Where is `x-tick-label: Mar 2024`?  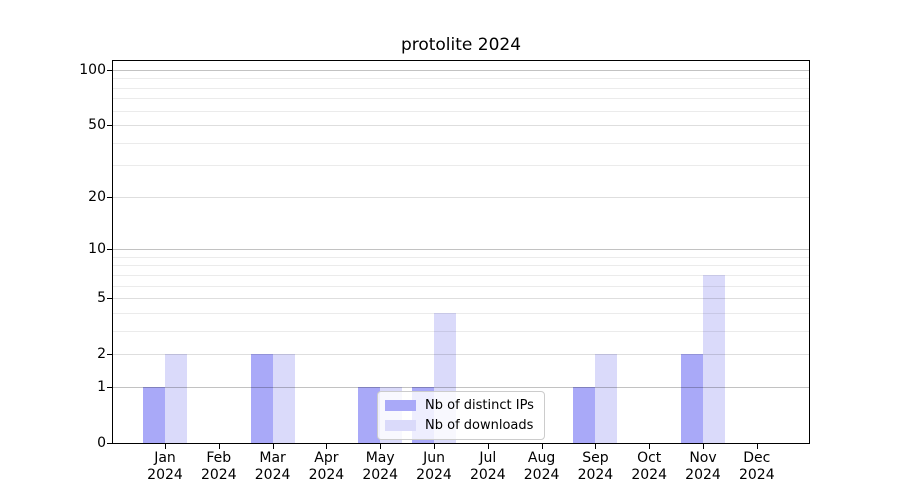 x-tick-label: Mar 2024 is located at coordinates (273, 467).